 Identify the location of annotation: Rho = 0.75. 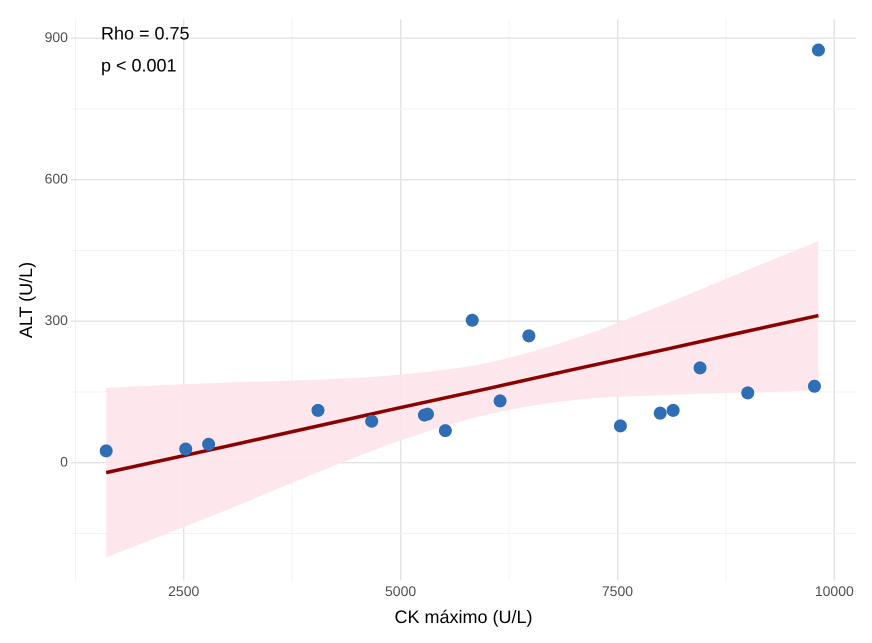
(145, 33).